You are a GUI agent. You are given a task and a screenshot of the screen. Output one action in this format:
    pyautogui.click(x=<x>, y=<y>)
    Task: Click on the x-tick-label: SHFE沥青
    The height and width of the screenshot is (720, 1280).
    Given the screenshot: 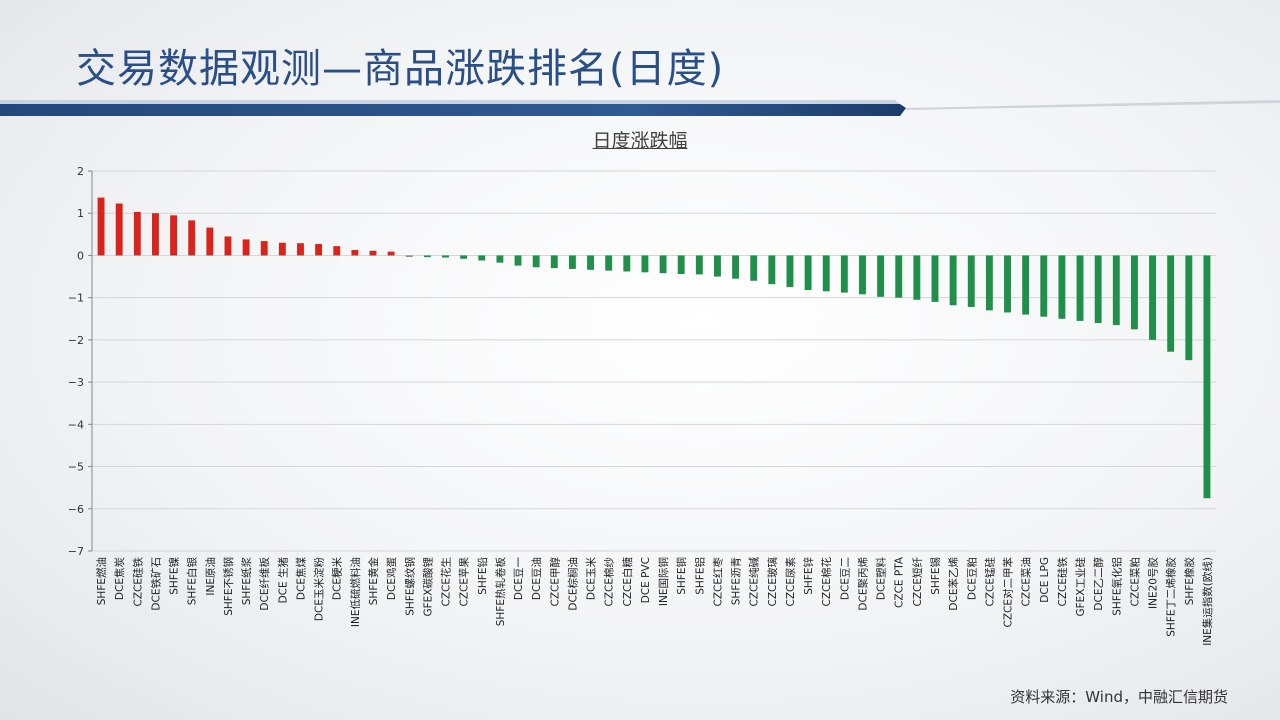 What is the action you would take?
    pyautogui.click(x=736, y=581)
    